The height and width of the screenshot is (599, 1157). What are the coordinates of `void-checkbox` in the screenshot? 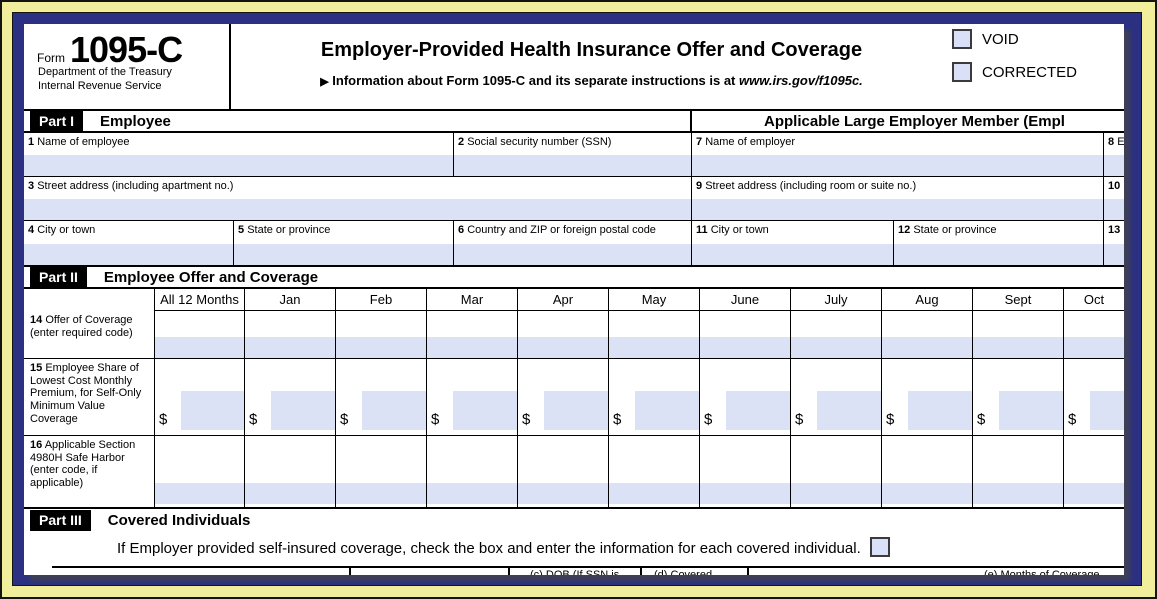 It's located at (962, 39).